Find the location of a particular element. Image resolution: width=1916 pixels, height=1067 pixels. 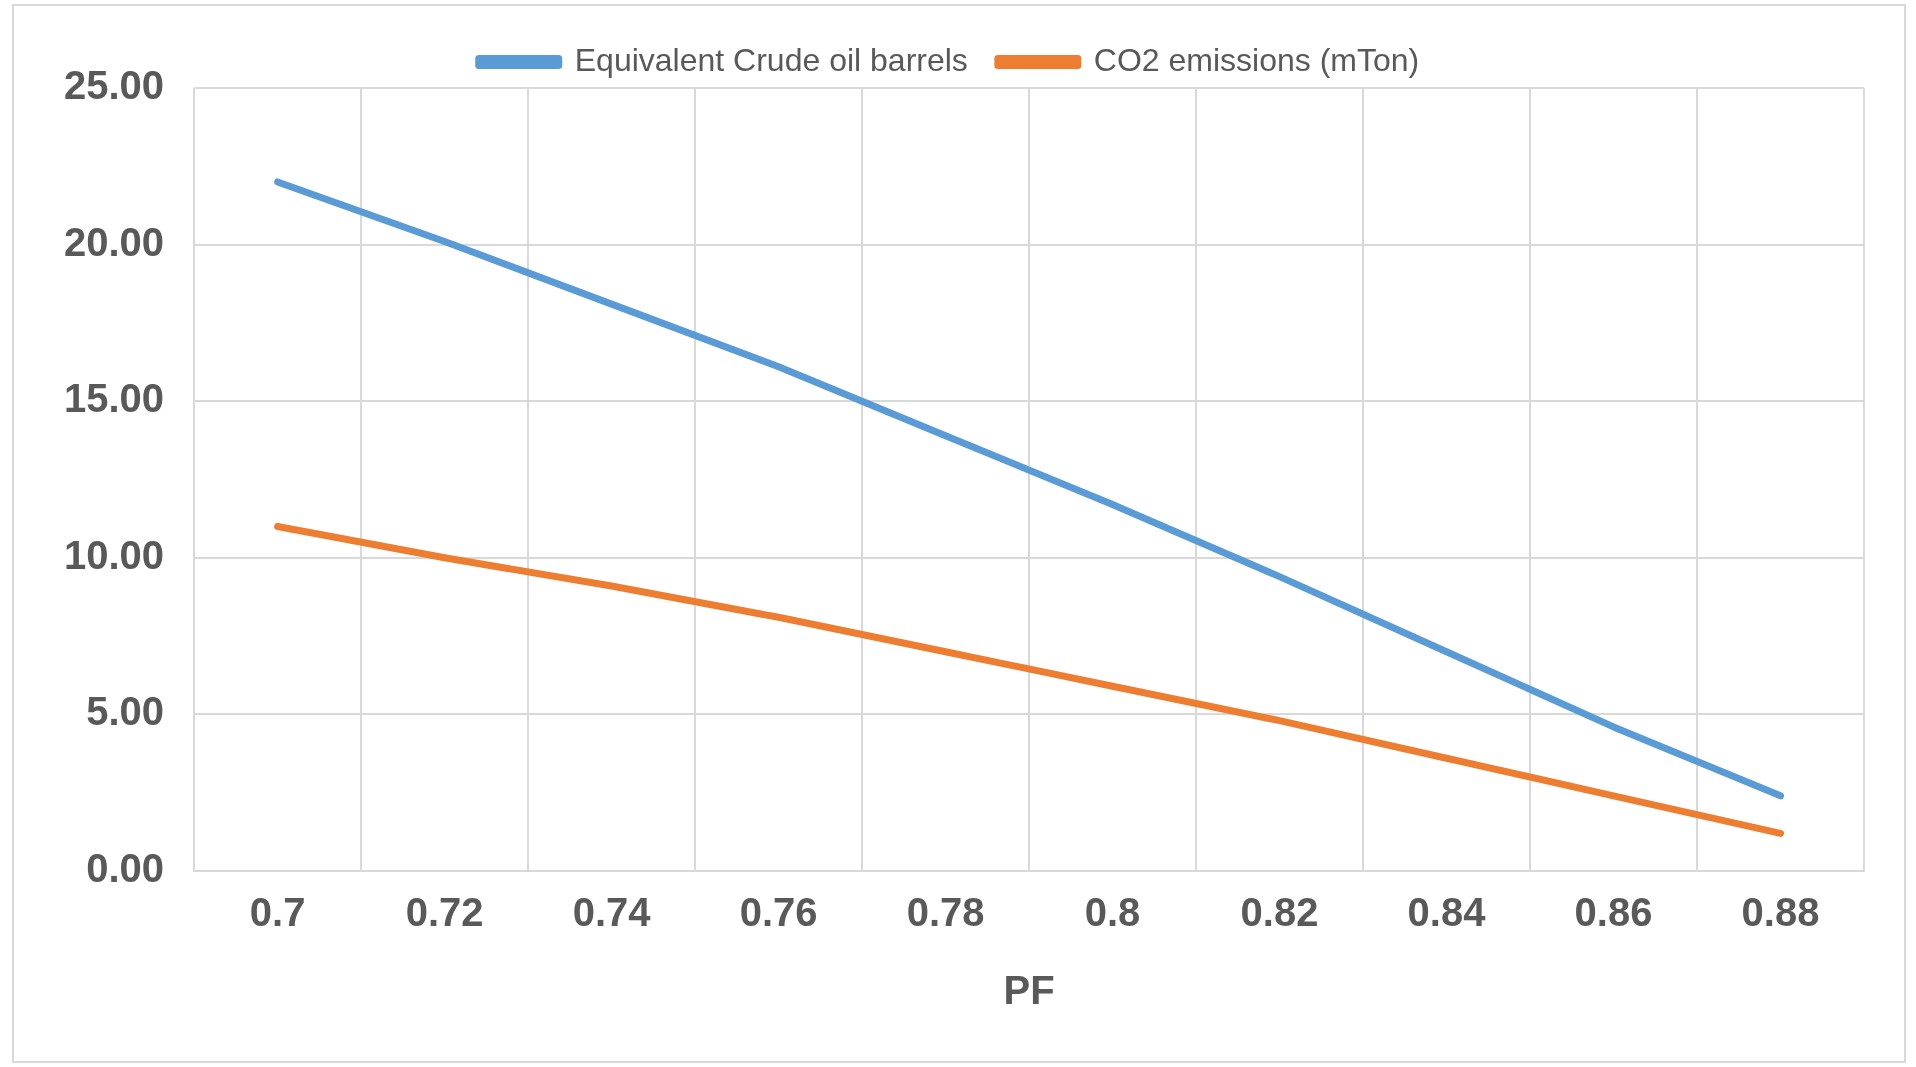

x-tick-label: 0.84 is located at coordinates (1447, 912).